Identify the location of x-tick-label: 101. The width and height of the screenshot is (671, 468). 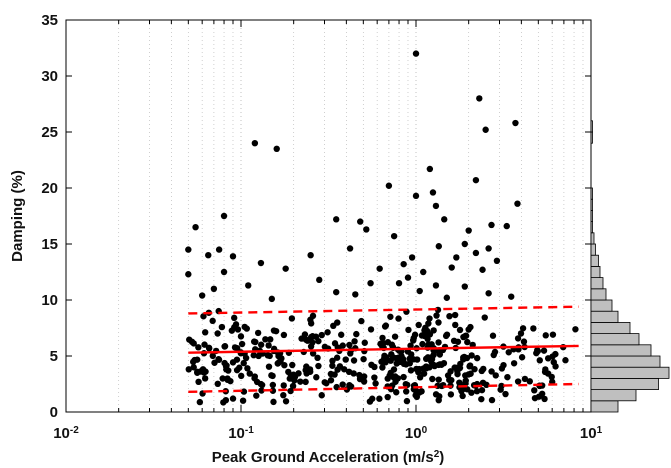
(591, 434).